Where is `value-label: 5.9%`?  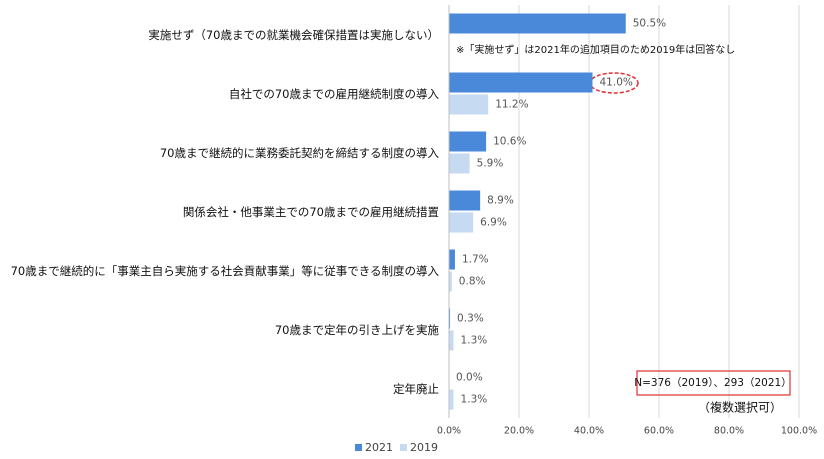 value-label: 5.9% is located at coordinates (490, 164).